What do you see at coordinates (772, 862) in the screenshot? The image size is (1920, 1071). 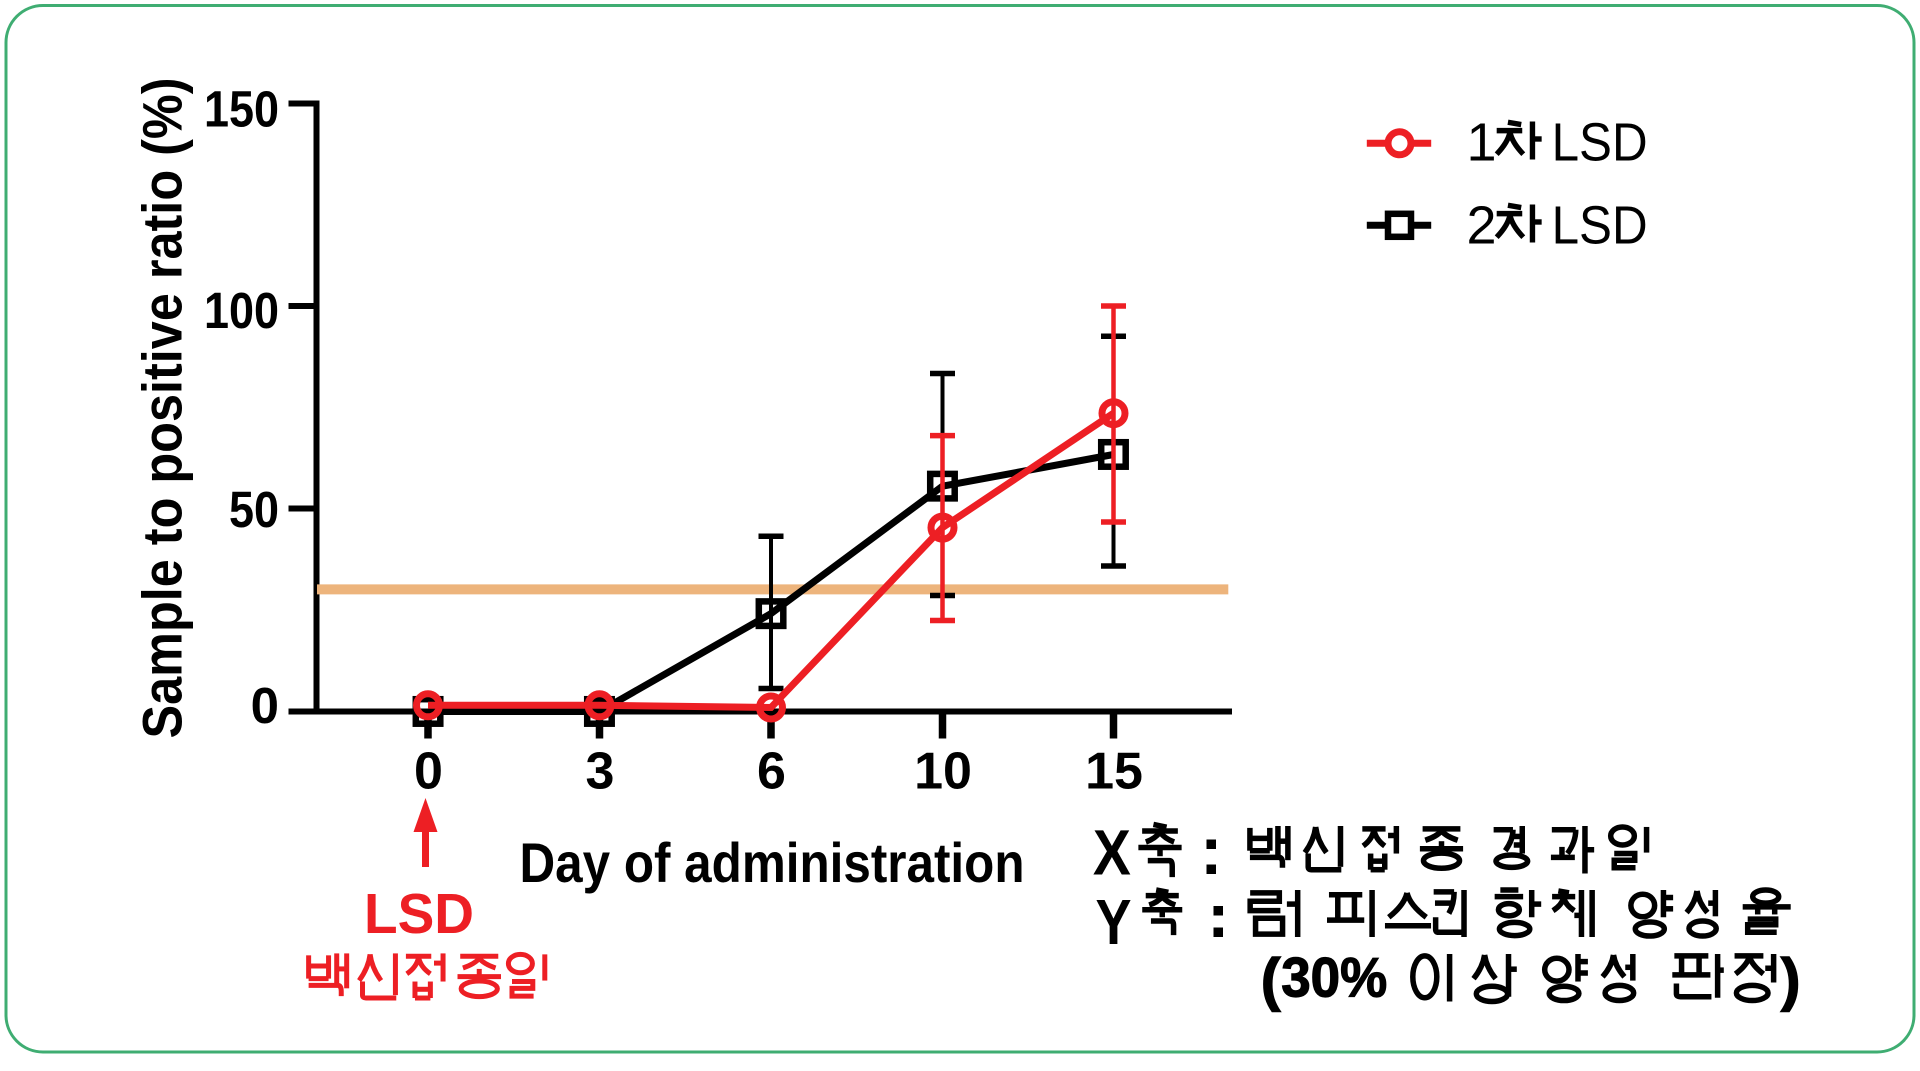 I see `svg-text: Day of administration` at bounding box center [772, 862].